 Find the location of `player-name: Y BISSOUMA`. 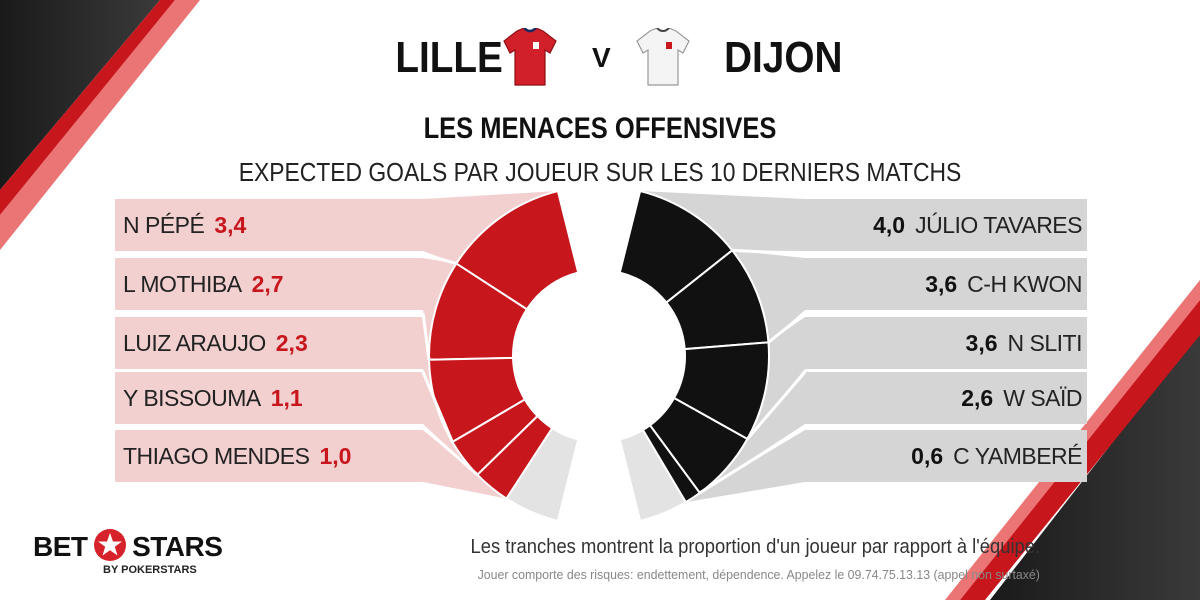

player-name: Y BISSOUMA is located at coordinates (192, 398).